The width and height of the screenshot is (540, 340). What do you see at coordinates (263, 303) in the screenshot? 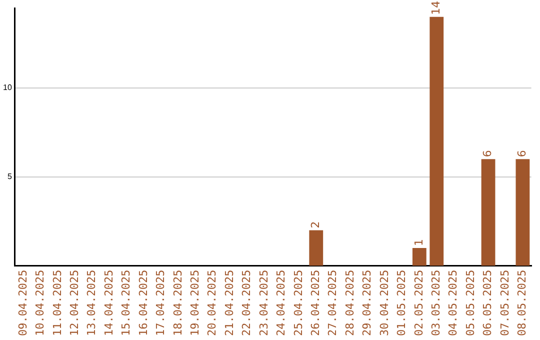
I see `x-tick-label: 23.04.2025` at bounding box center [263, 303].